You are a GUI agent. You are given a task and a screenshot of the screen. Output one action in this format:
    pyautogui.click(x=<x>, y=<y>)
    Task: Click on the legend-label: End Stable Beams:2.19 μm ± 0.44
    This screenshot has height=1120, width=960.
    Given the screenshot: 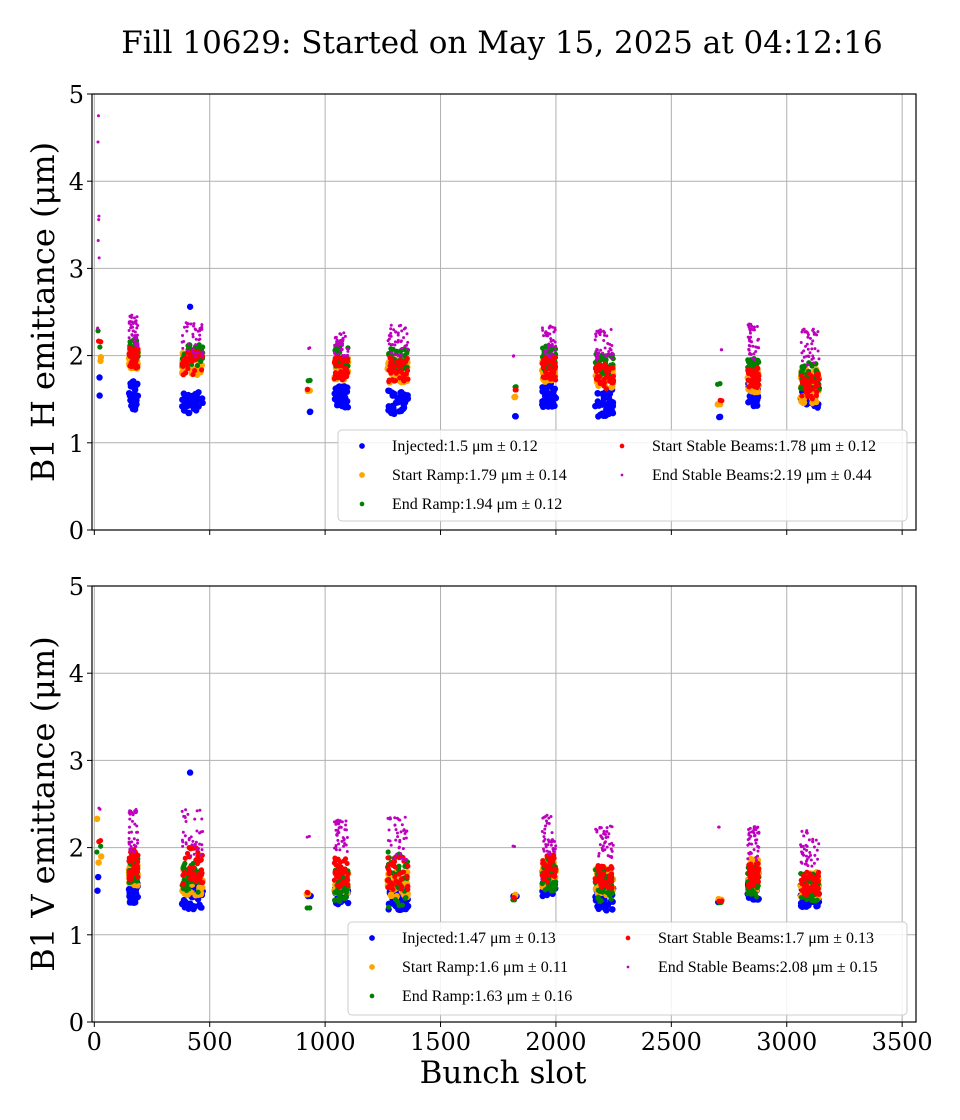 What is the action you would take?
    pyautogui.click(x=762, y=475)
    